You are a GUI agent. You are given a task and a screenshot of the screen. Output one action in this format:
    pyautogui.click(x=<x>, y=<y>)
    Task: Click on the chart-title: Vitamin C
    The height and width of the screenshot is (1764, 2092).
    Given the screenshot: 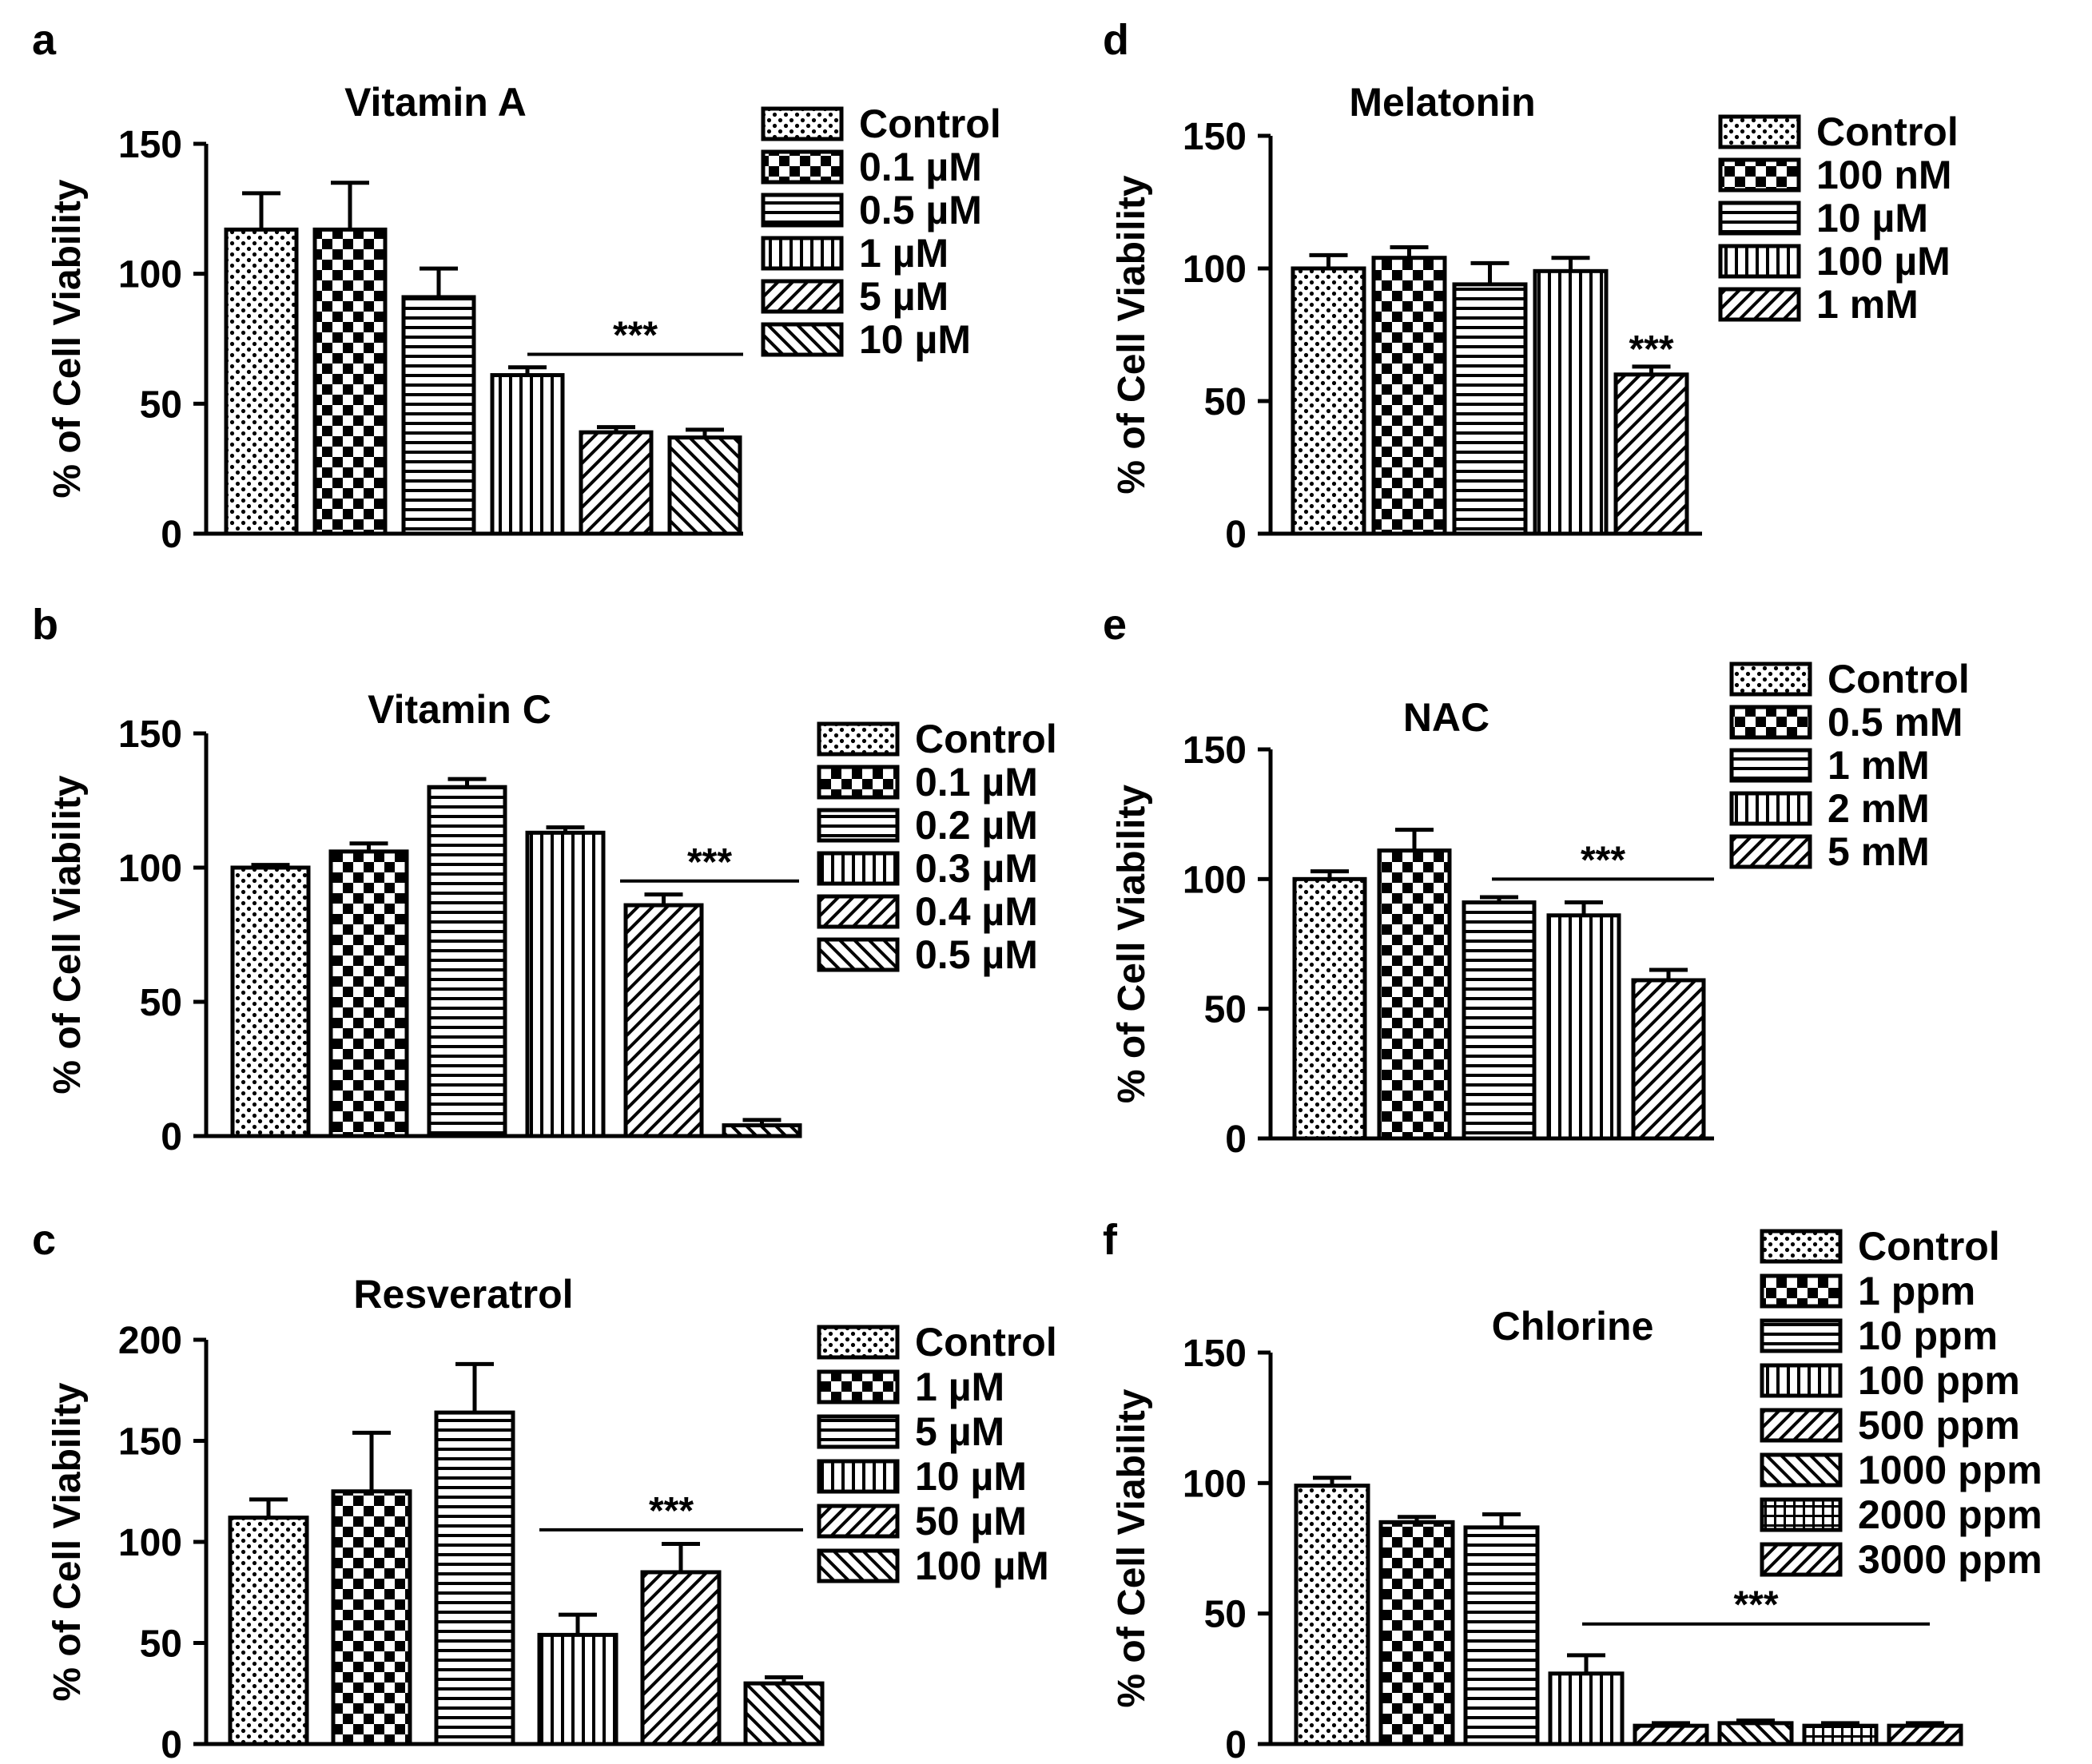 What is the action you would take?
    pyautogui.click(x=459, y=710)
    